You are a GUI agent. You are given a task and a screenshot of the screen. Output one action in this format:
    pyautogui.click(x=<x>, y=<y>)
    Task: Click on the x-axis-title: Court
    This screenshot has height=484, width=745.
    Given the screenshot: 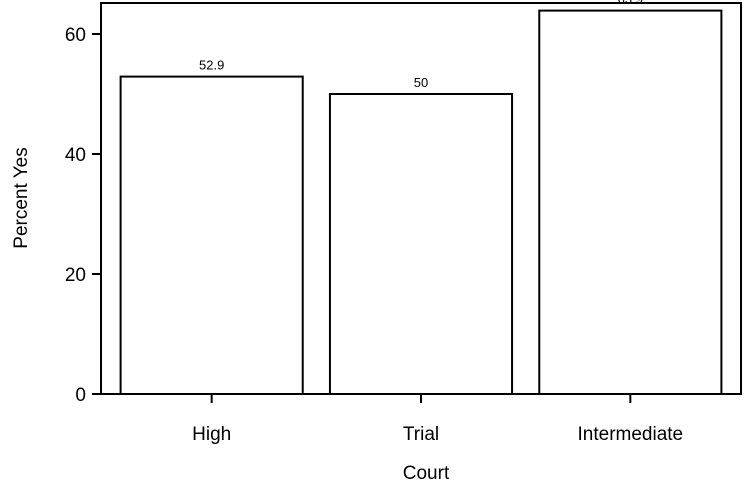 What is the action you would take?
    pyautogui.click(x=426, y=473)
    